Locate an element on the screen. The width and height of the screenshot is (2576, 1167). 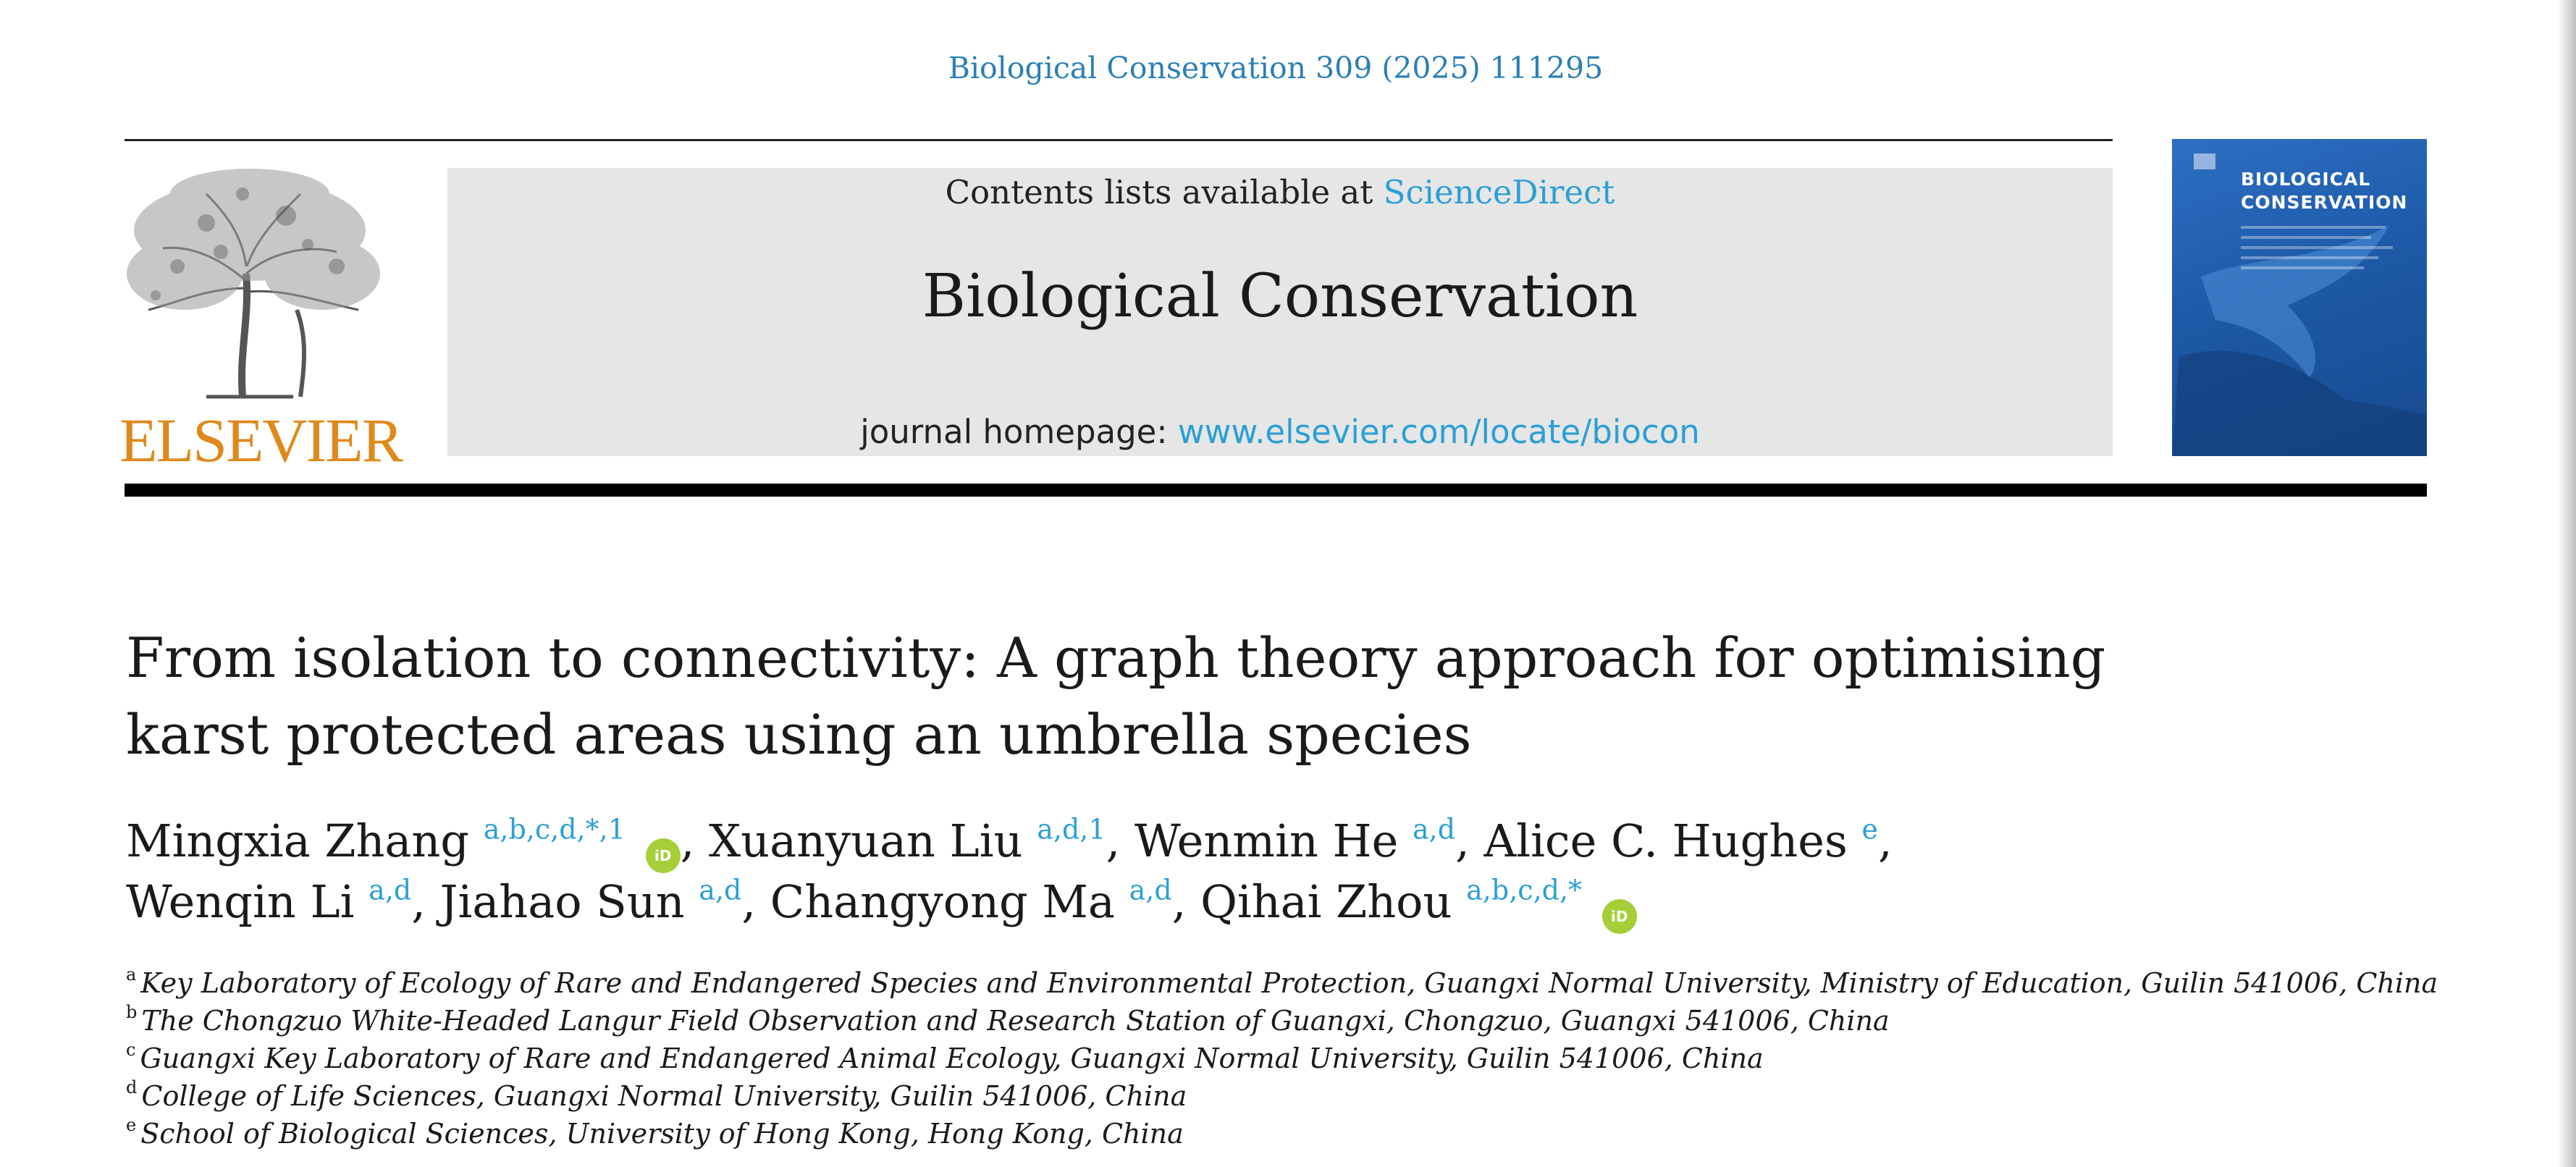
journal-name: Biological Conservation is located at coordinates (1280, 297).